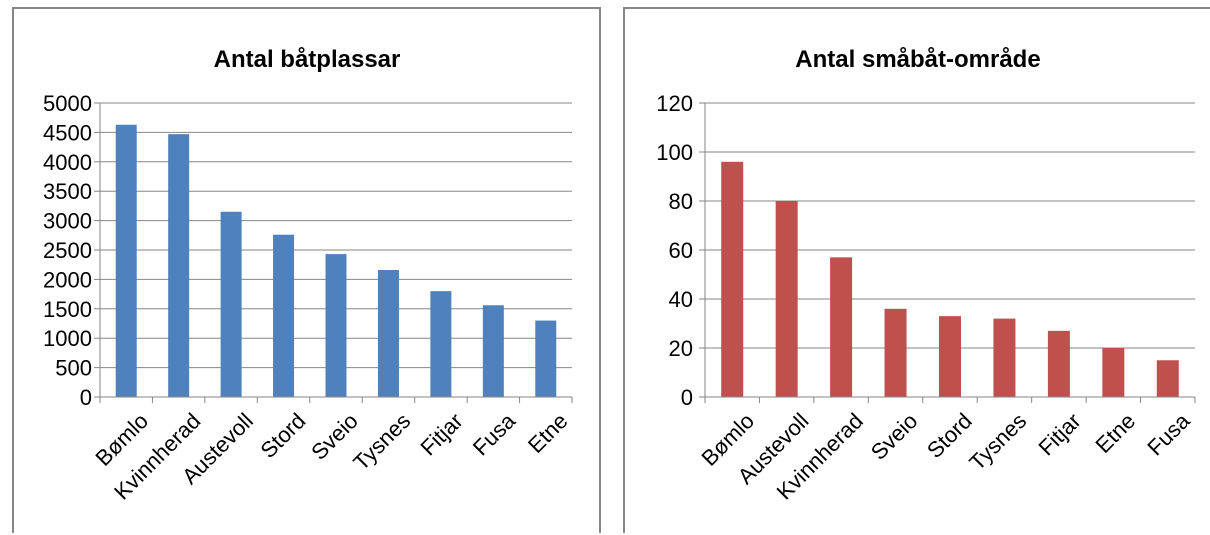 The width and height of the screenshot is (1210, 535). Describe the element at coordinates (67, 191) in the screenshot. I see `y-tick-label: 3500` at that location.